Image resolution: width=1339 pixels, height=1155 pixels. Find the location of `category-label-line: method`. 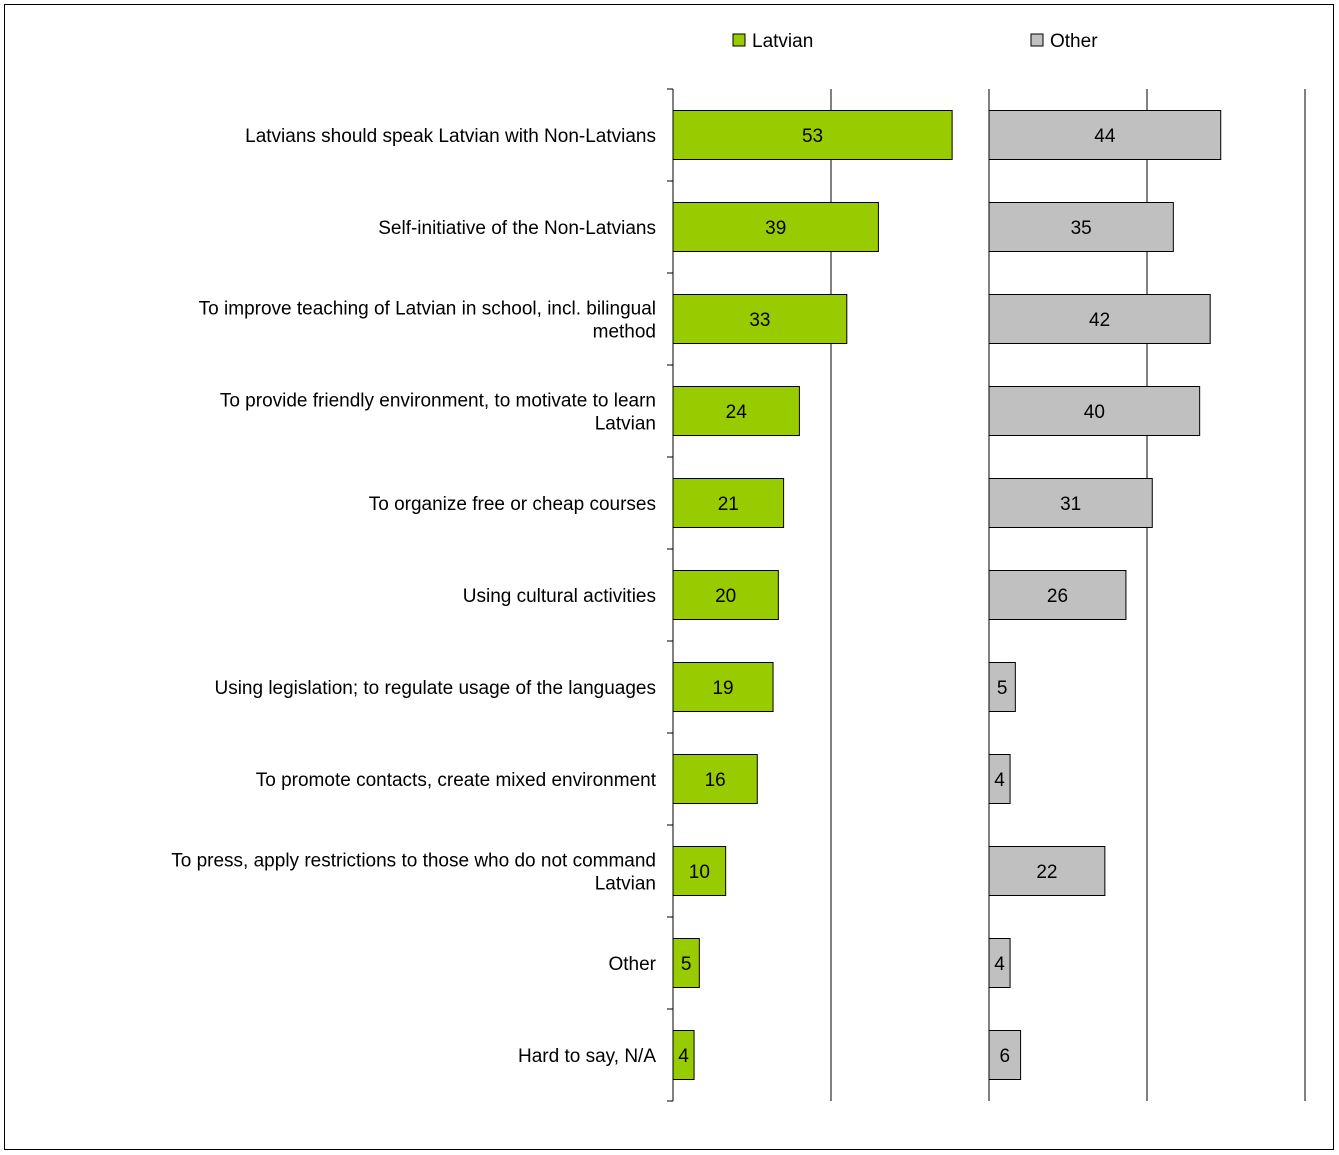

category-label-line: method is located at coordinates (624, 332).